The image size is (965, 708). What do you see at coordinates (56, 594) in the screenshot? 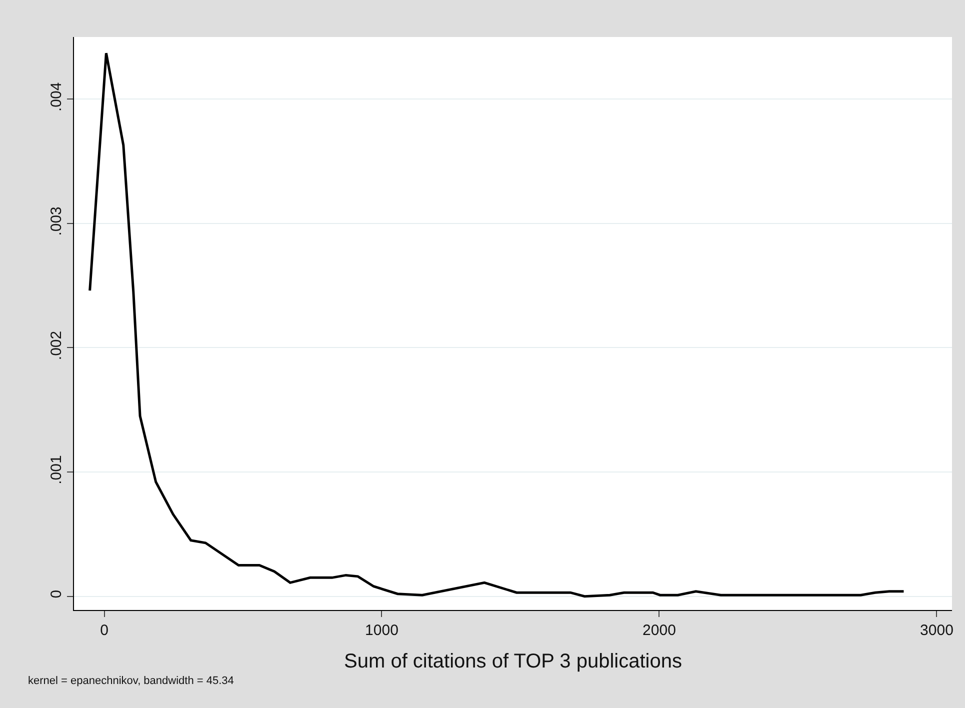
I see `y-tick-label: 0` at bounding box center [56, 594].